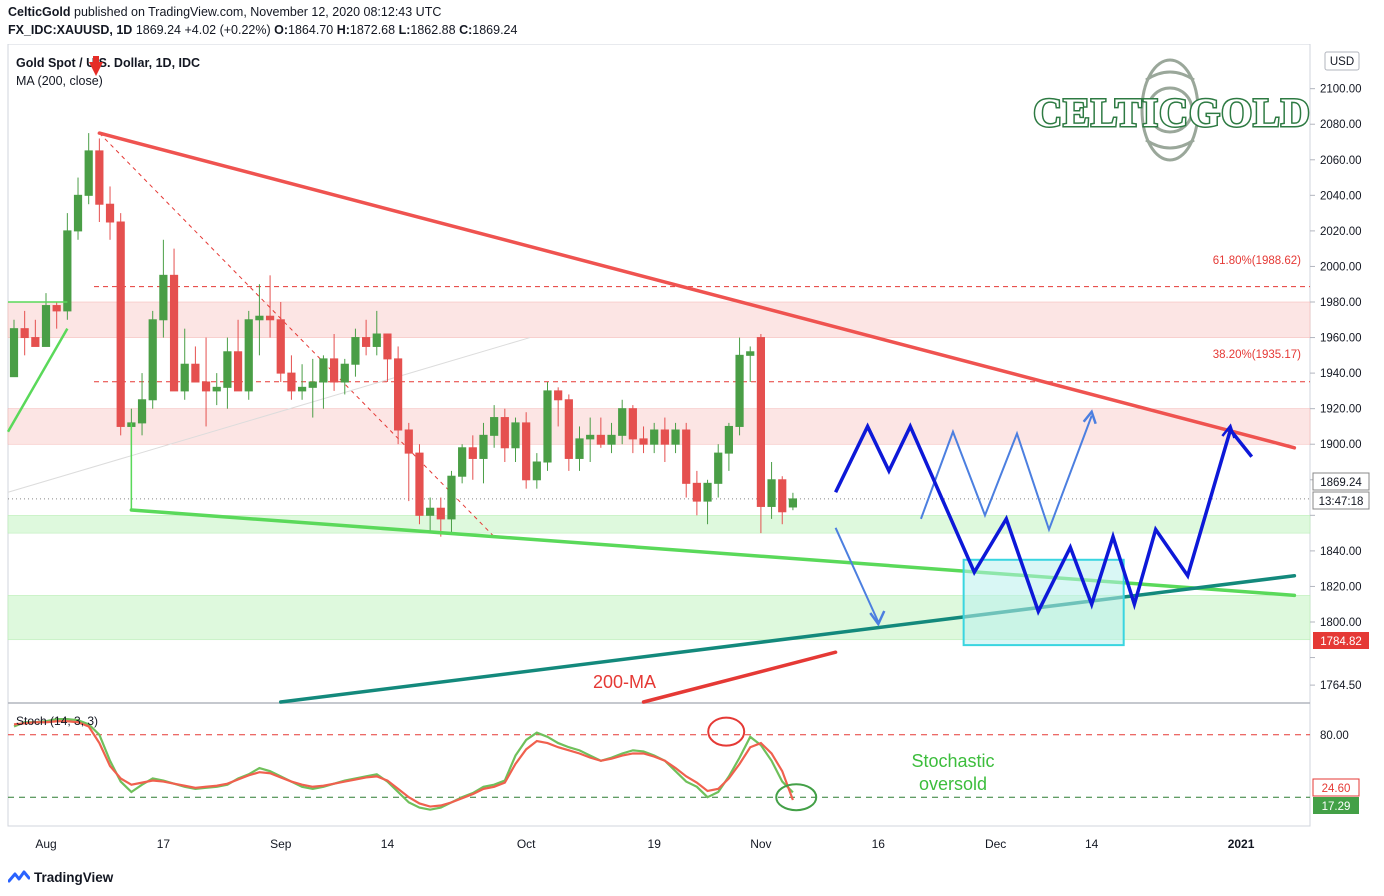 This screenshot has height=896, width=1384. What do you see at coordinates (281, 844) in the screenshot?
I see `x-tick-label: Sep` at bounding box center [281, 844].